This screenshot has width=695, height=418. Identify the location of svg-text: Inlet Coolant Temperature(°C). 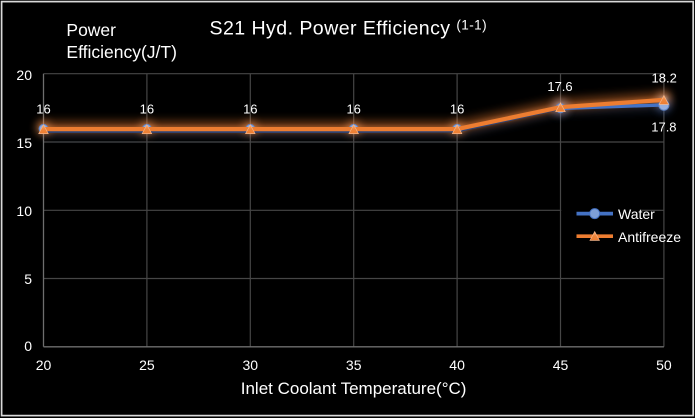
(354, 388).